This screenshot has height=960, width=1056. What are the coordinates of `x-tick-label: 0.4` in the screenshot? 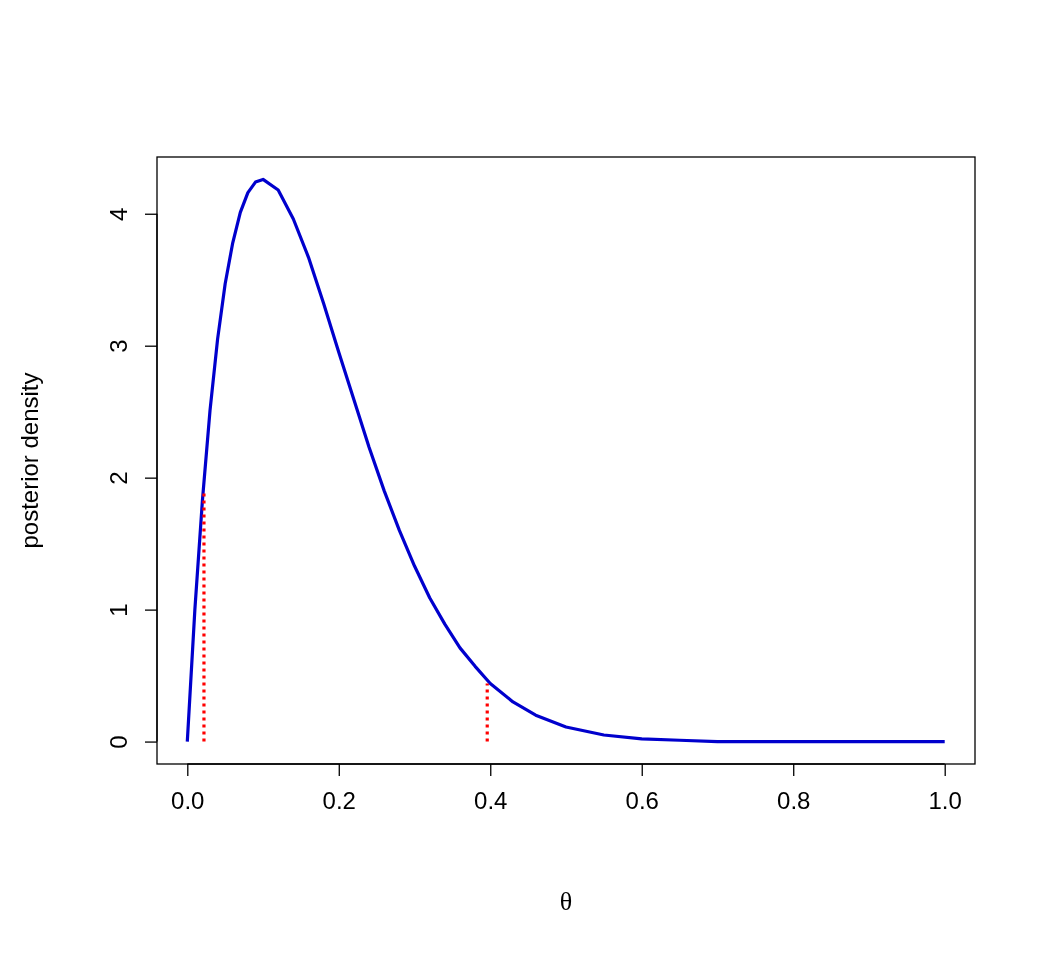 It's located at (491, 801).